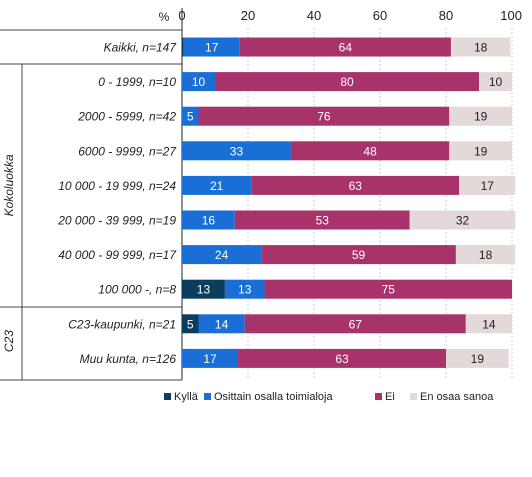  I want to click on category-label: 100 000 -, n=8, so click(137, 290).